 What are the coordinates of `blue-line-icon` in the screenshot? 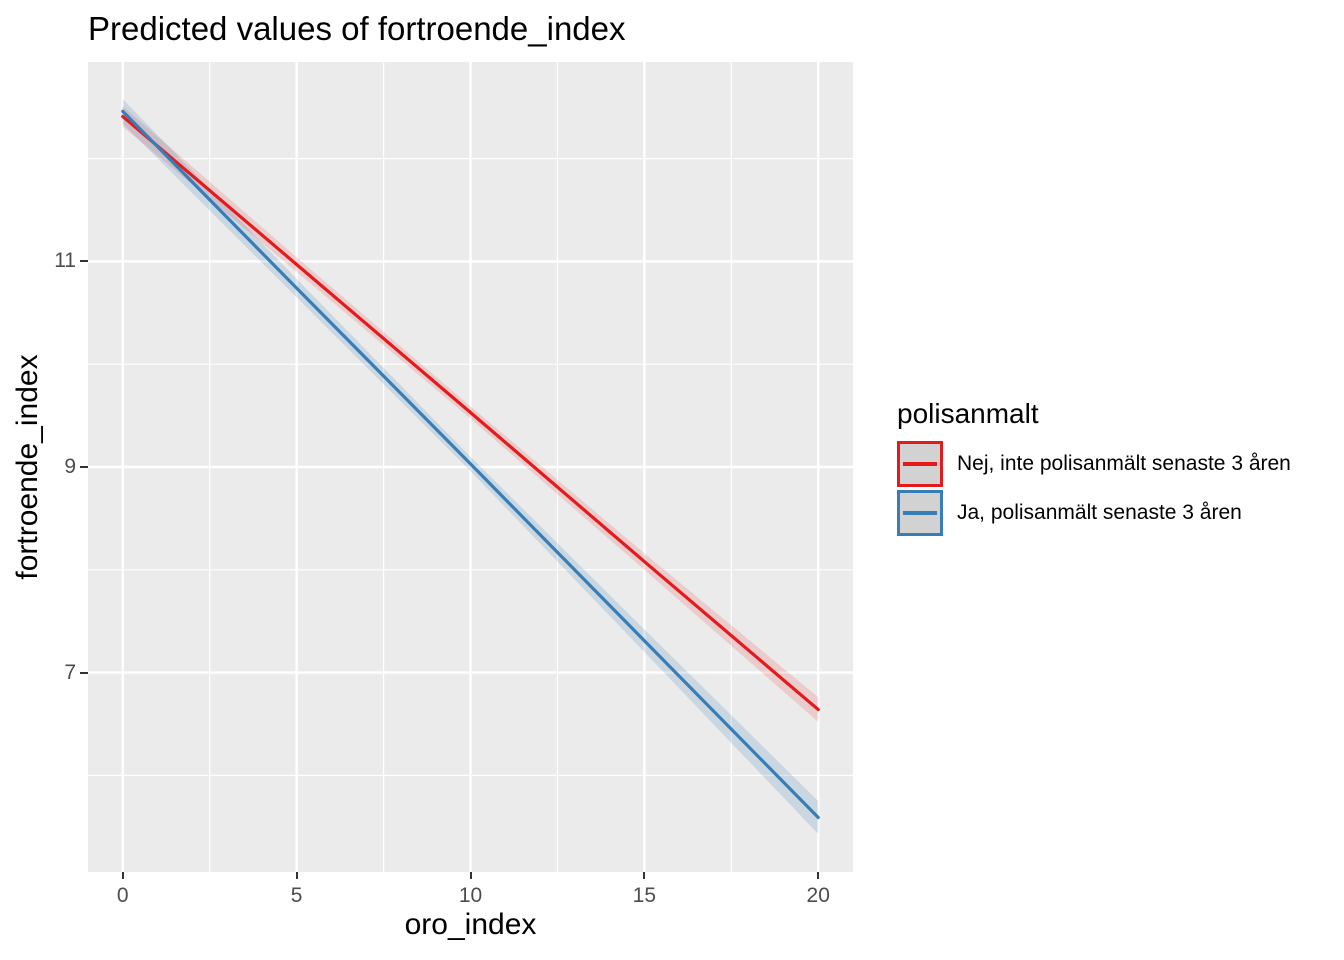 It's located at (920, 513).